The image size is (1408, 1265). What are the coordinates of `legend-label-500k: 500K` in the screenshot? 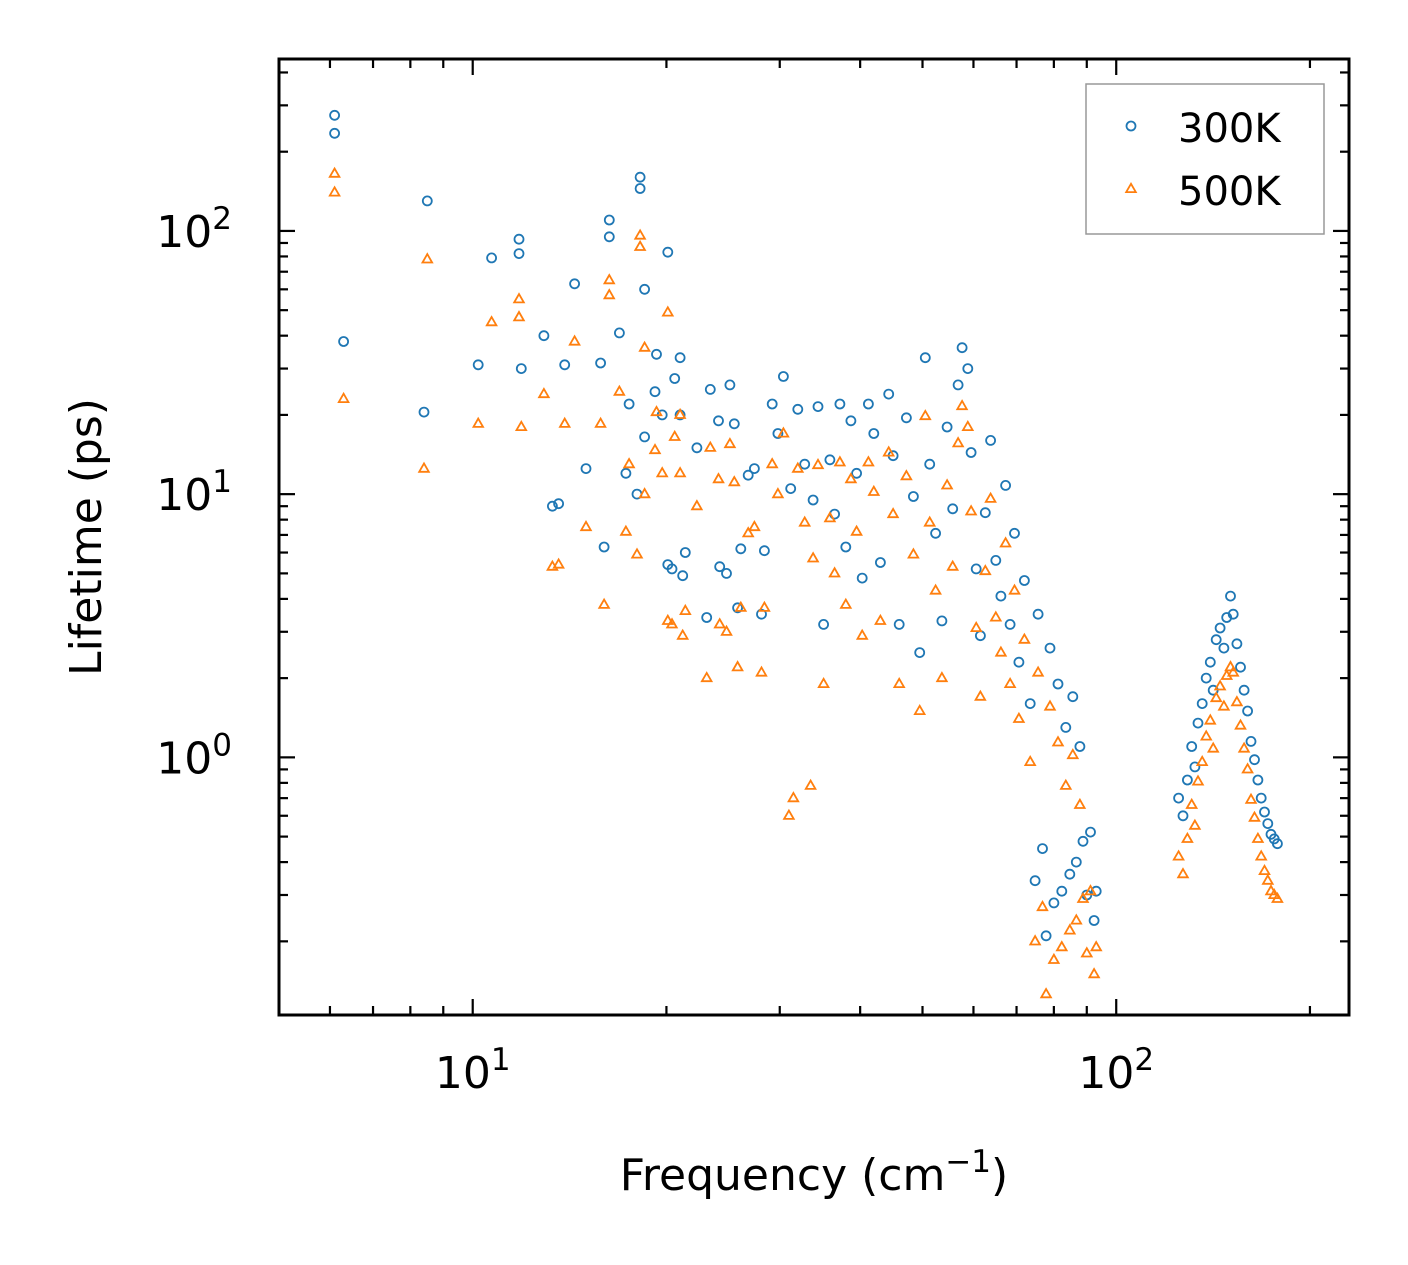 It's located at (1230, 192).